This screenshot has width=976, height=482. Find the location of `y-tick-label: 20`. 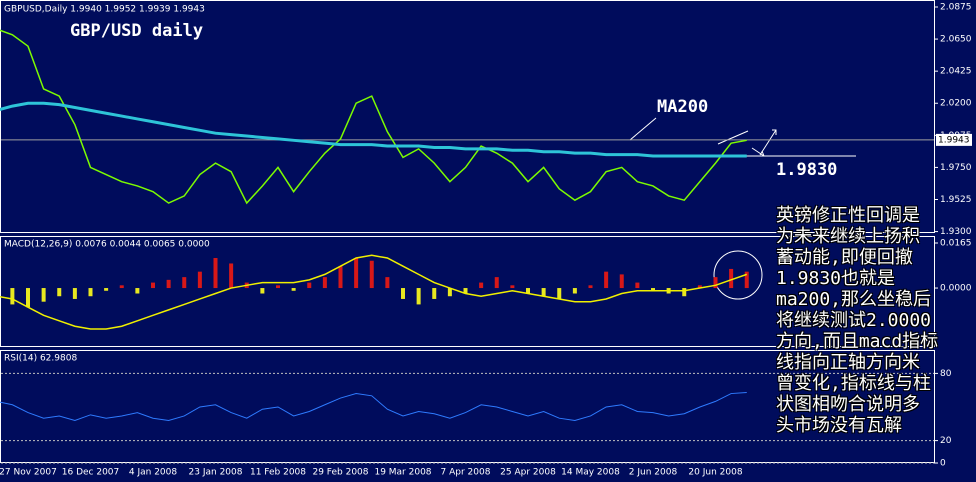

y-tick-label: 20 is located at coordinates (946, 441).